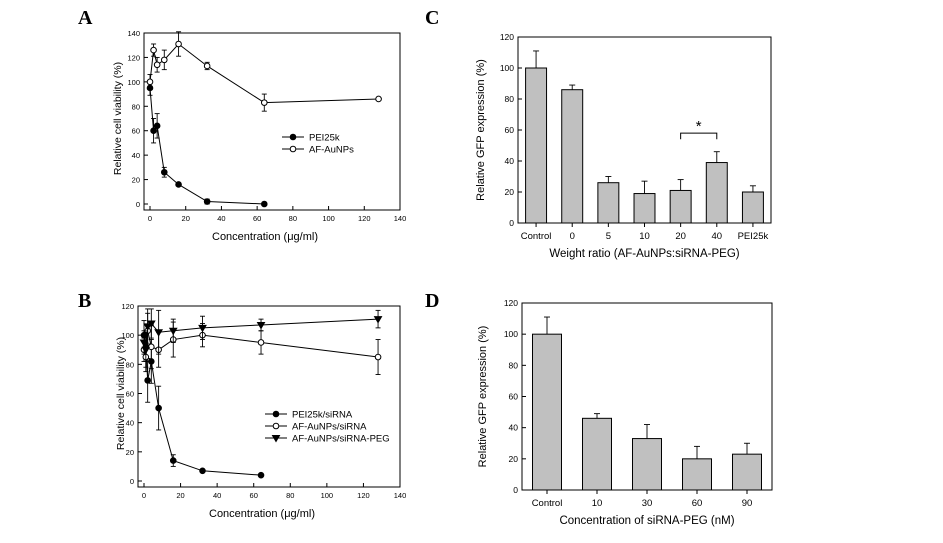 This screenshot has width=943, height=543. What do you see at coordinates (536, 236) in the screenshot?
I see `x-tick-label-C: Control` at bounding box center [536, 236].